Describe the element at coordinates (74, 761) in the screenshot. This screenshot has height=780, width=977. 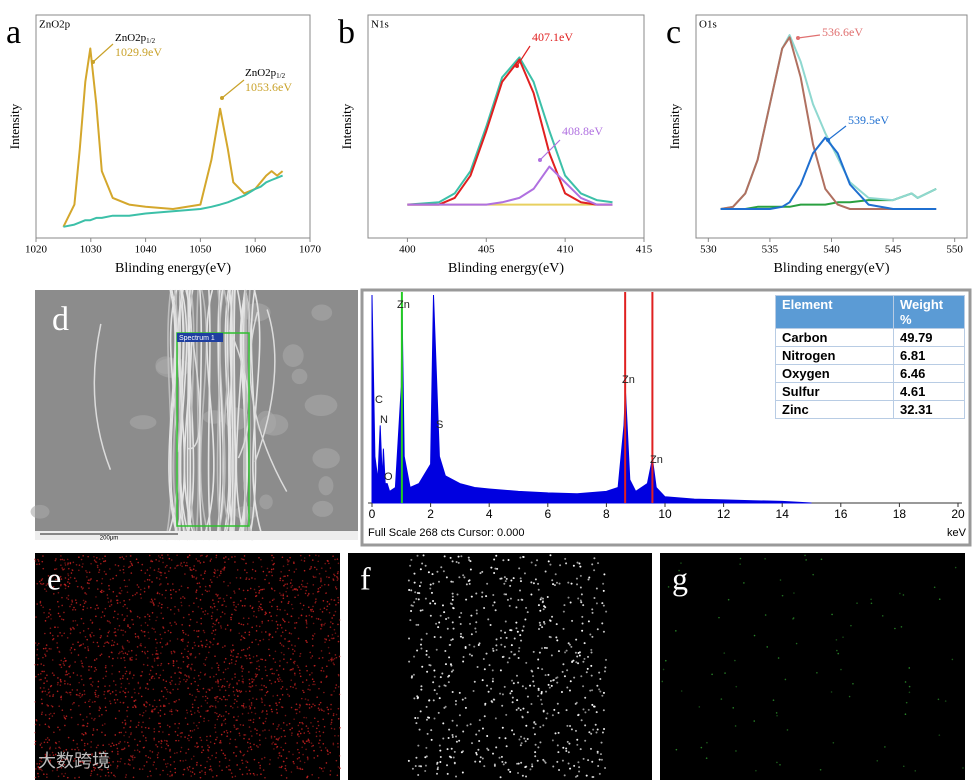
I see `watermark: 大数跨境` at that location.